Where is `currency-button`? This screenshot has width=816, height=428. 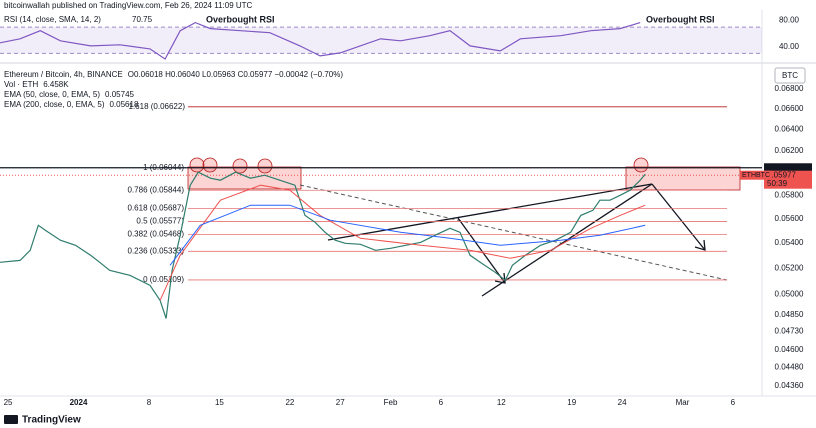 currency-button is located at coordinates (790, 75).